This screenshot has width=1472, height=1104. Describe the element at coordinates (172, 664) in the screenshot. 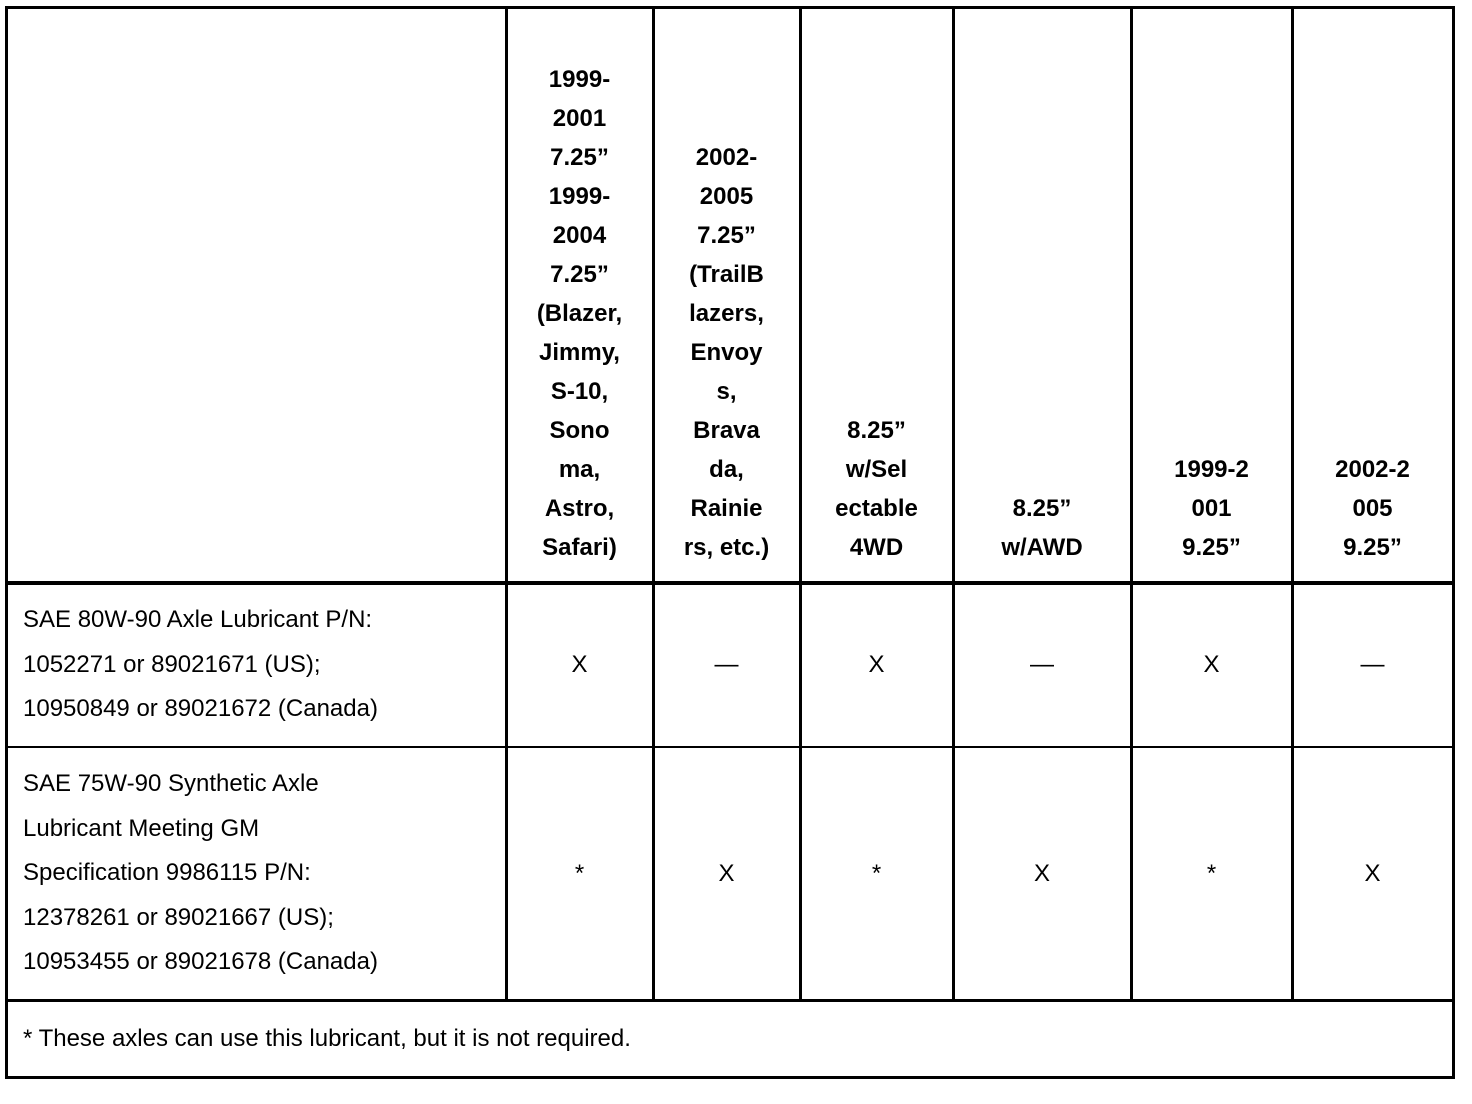

I see `label-line: 1052271 or 89021671 (US);` at that location.